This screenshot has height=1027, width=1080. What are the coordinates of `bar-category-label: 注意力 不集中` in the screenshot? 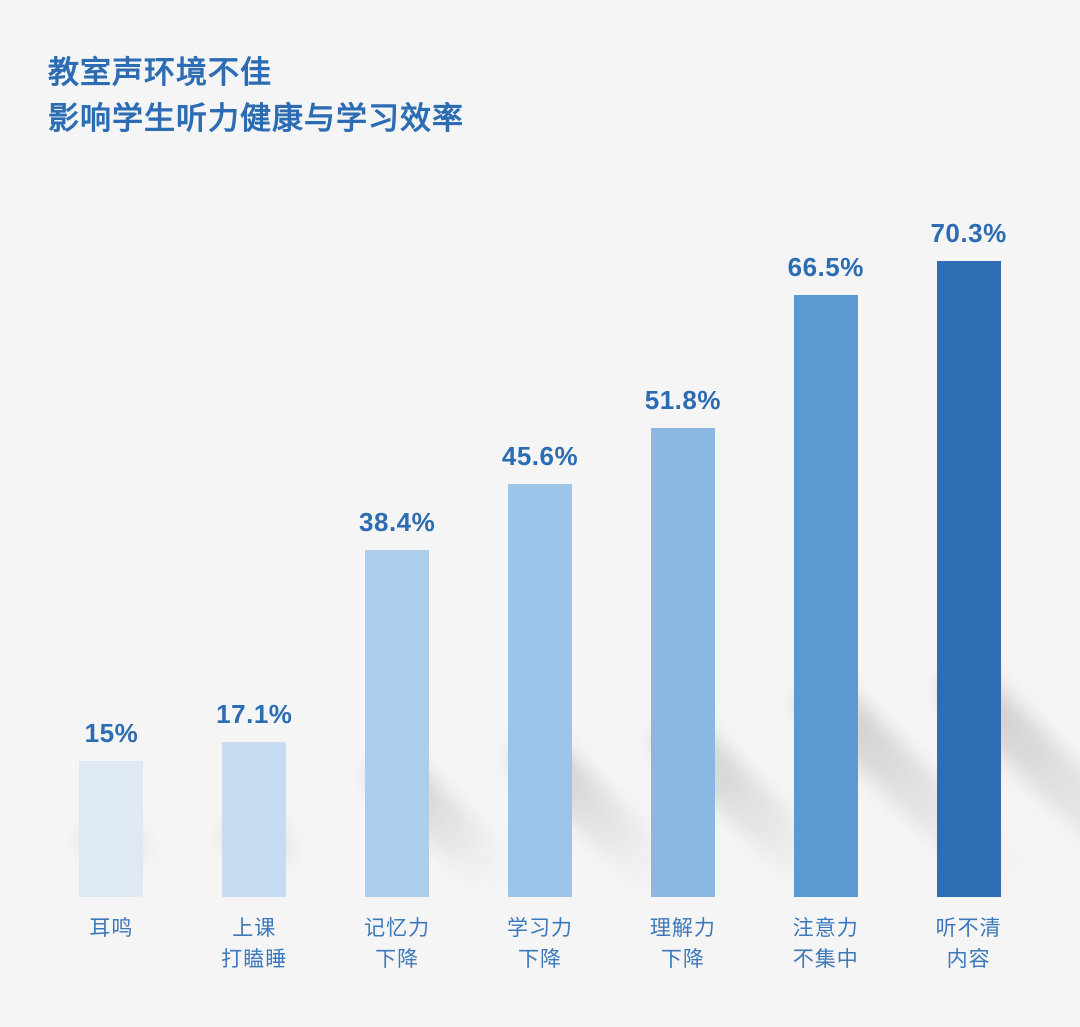 It's located at (825, 944).